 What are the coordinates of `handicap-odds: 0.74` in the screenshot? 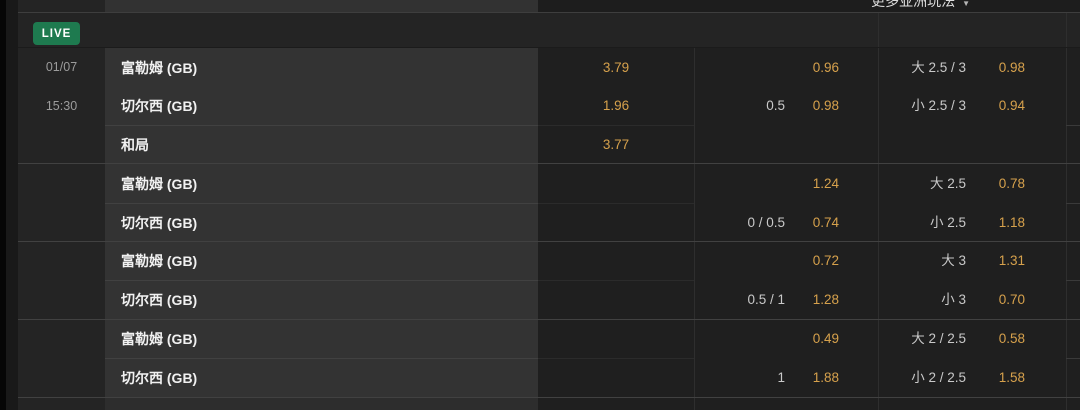 It's located at (825, 222).